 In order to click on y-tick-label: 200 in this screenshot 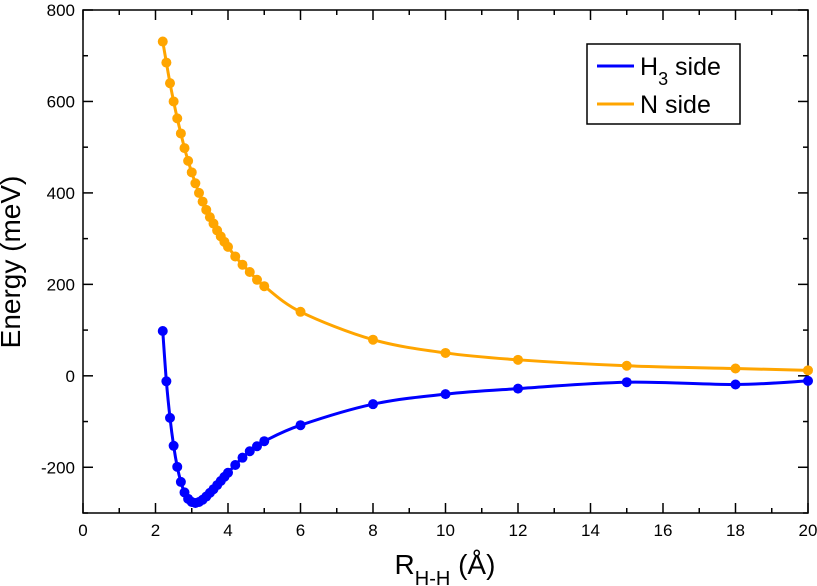, I will do `click(61, 284)`.